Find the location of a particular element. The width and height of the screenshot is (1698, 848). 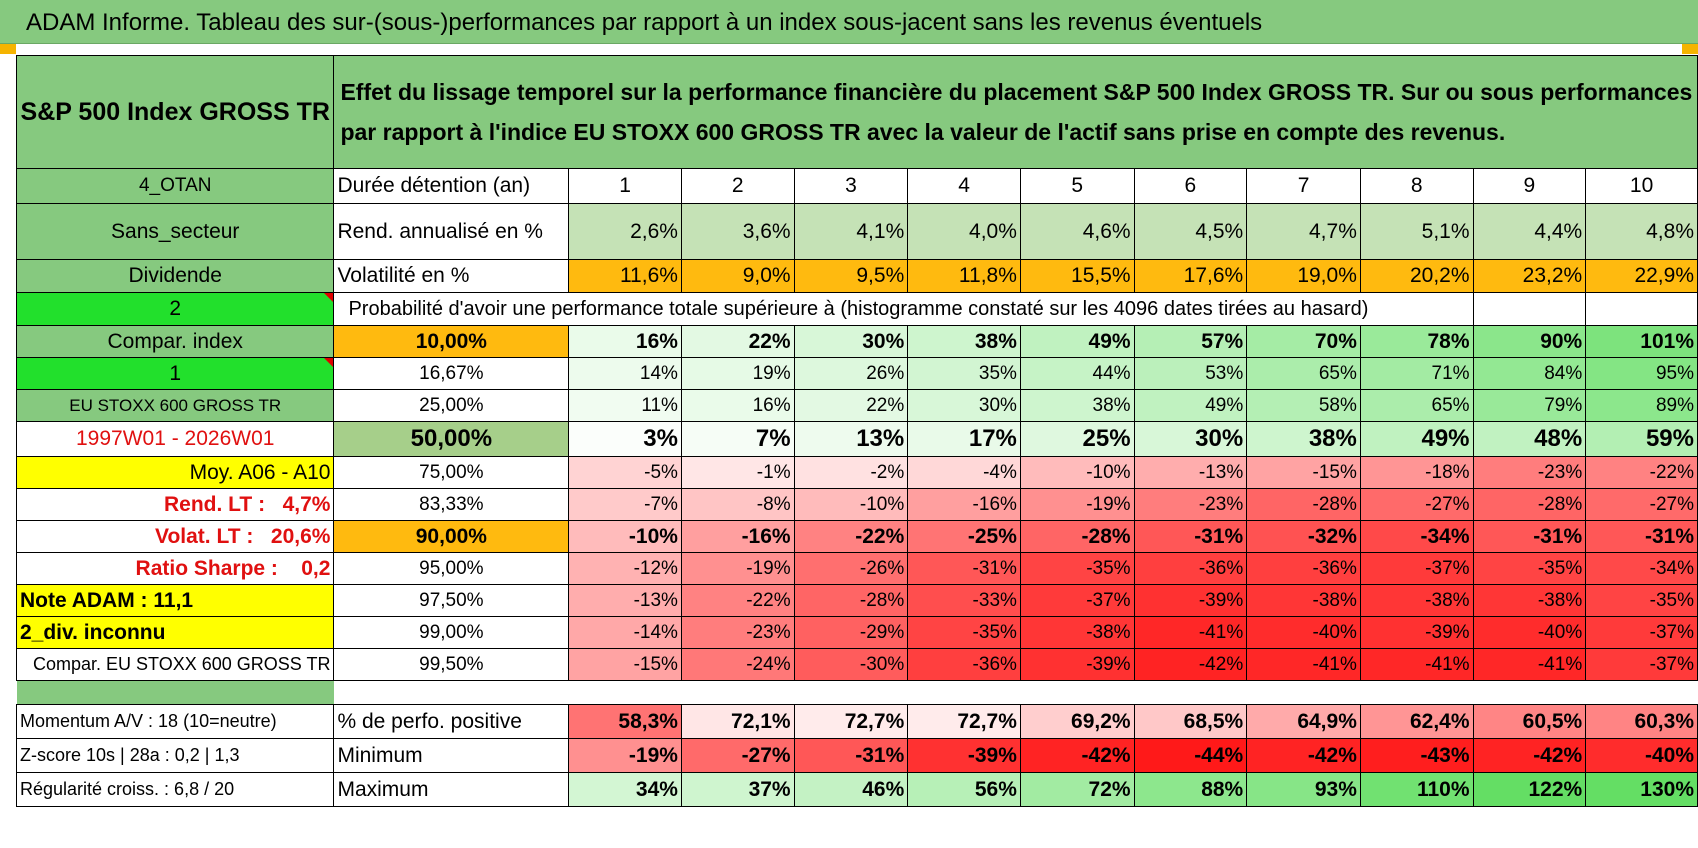

selector-cell-b: 1 is located at coordinates (175, 373).